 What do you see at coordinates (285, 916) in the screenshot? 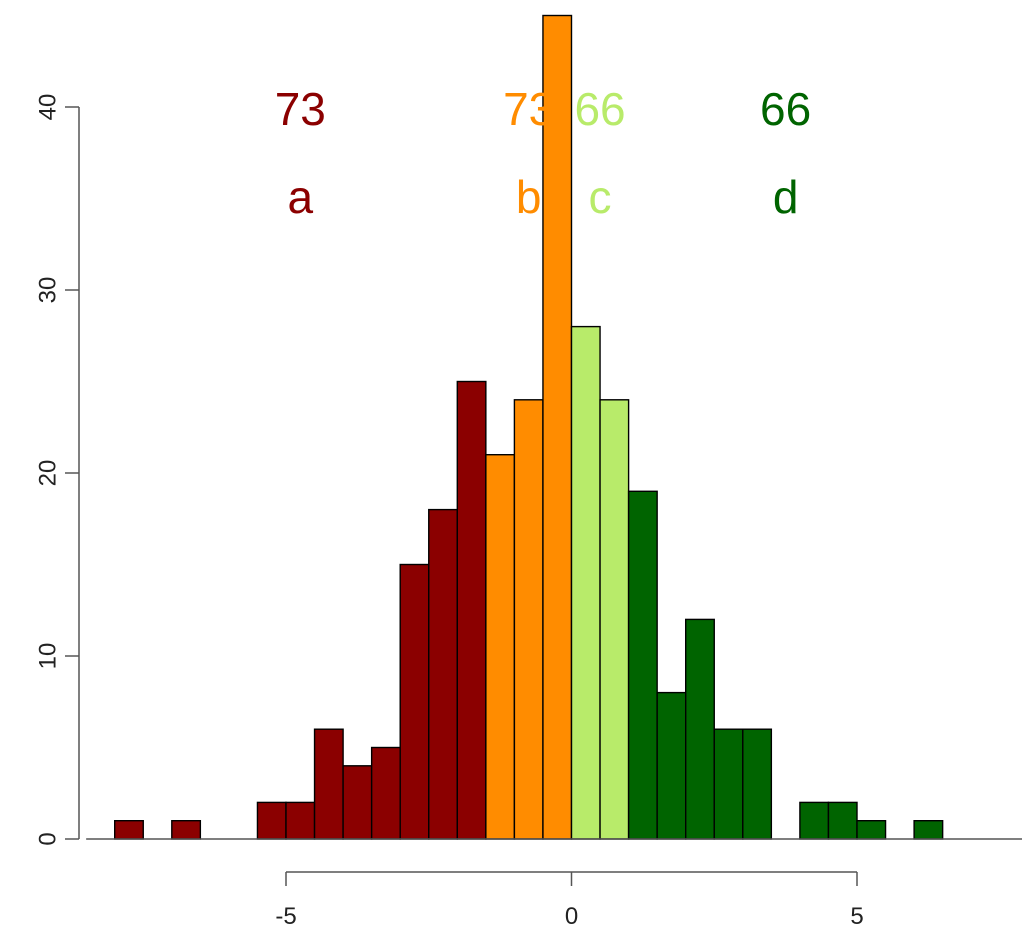
I see `x-tick-label-0: -5` at bounding box center [285, 916].